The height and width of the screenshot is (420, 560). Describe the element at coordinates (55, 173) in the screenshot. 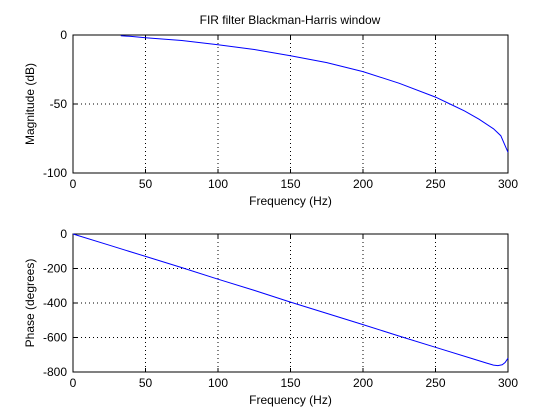

I see `y-tick-label: -100` at that location.